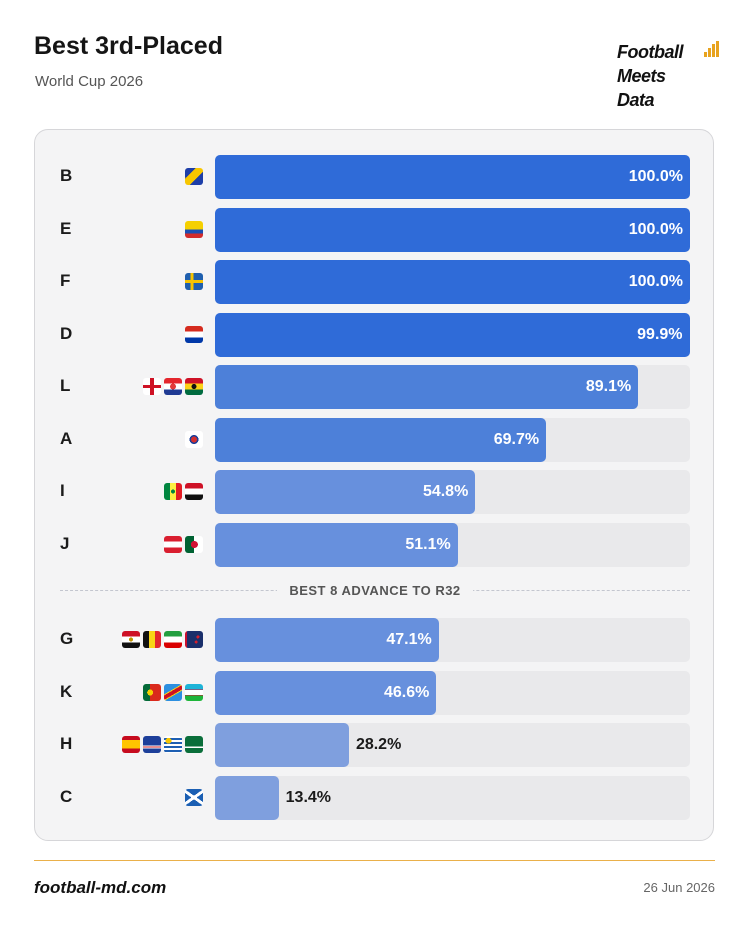 The image size is (750, 938). Describe the element at coordinates (452, 797) in the screenshot. I see `bar-track: 13.4%` at that location.